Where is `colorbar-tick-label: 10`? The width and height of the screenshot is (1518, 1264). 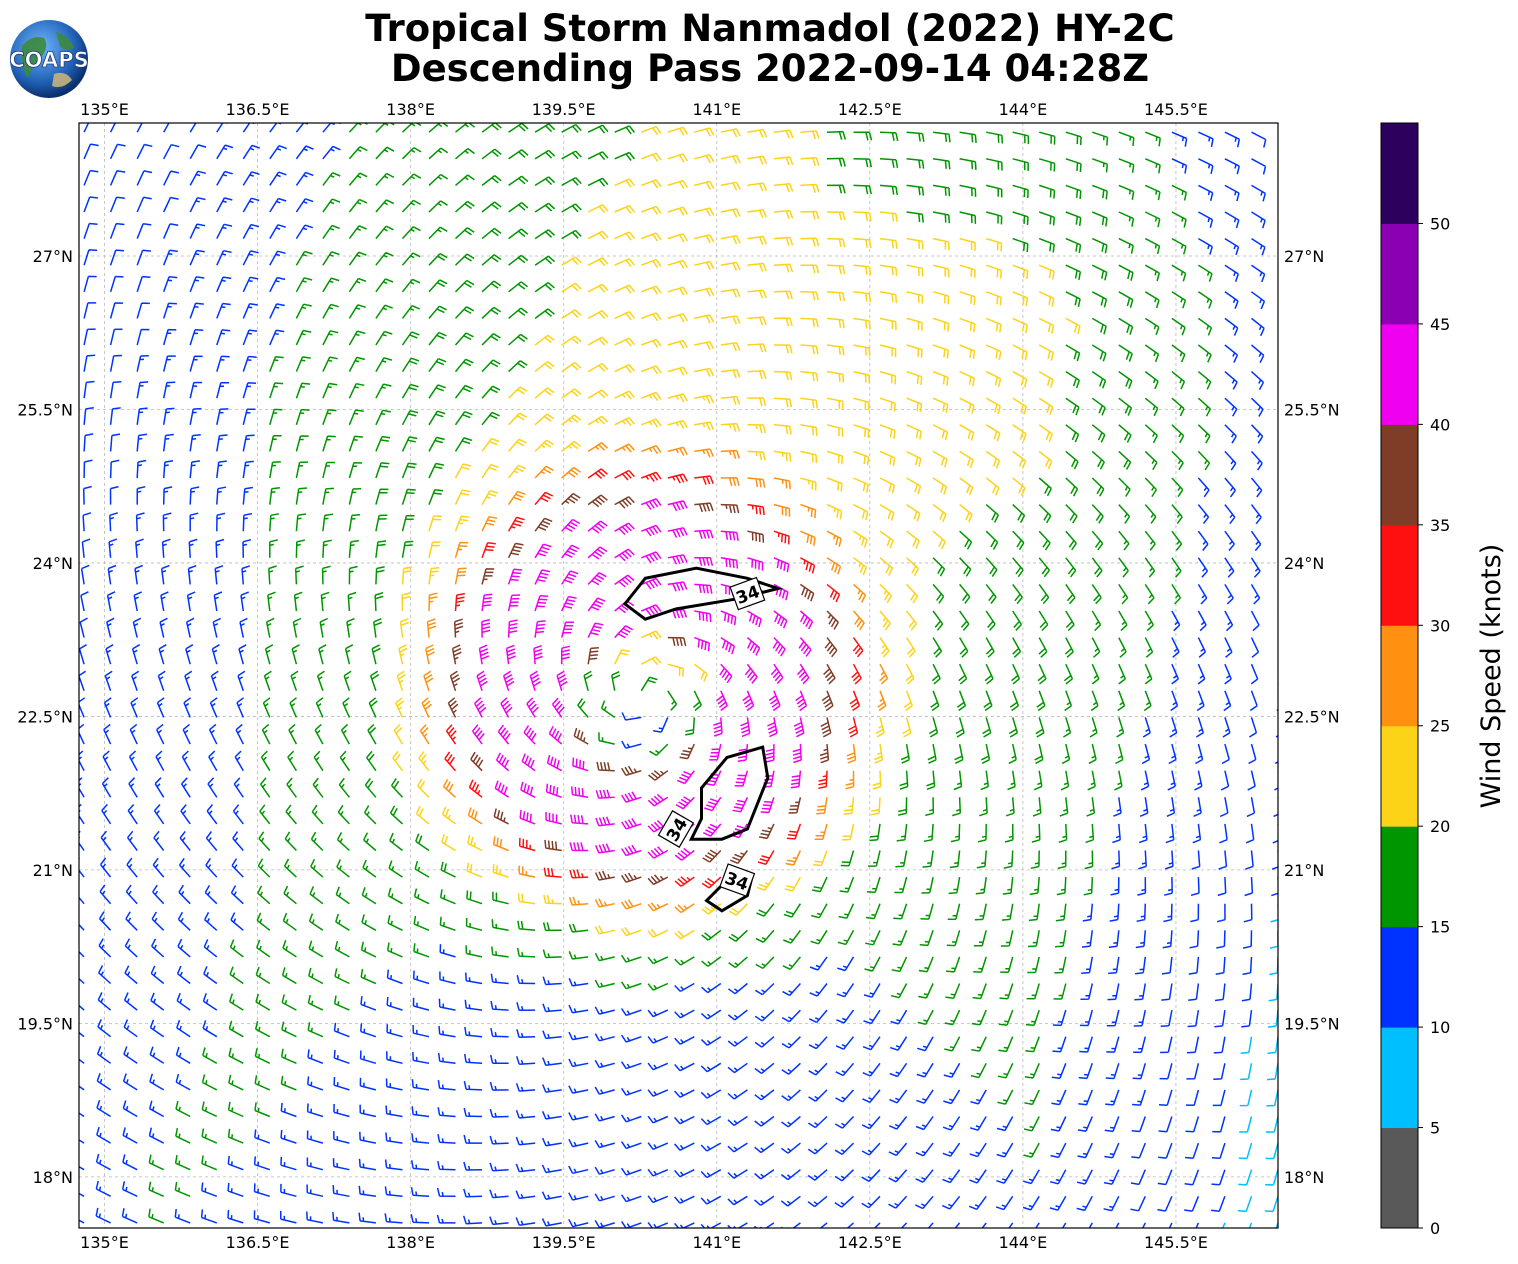 colorbar-tick-label: 10 is located at coordinates (1440, 1027).